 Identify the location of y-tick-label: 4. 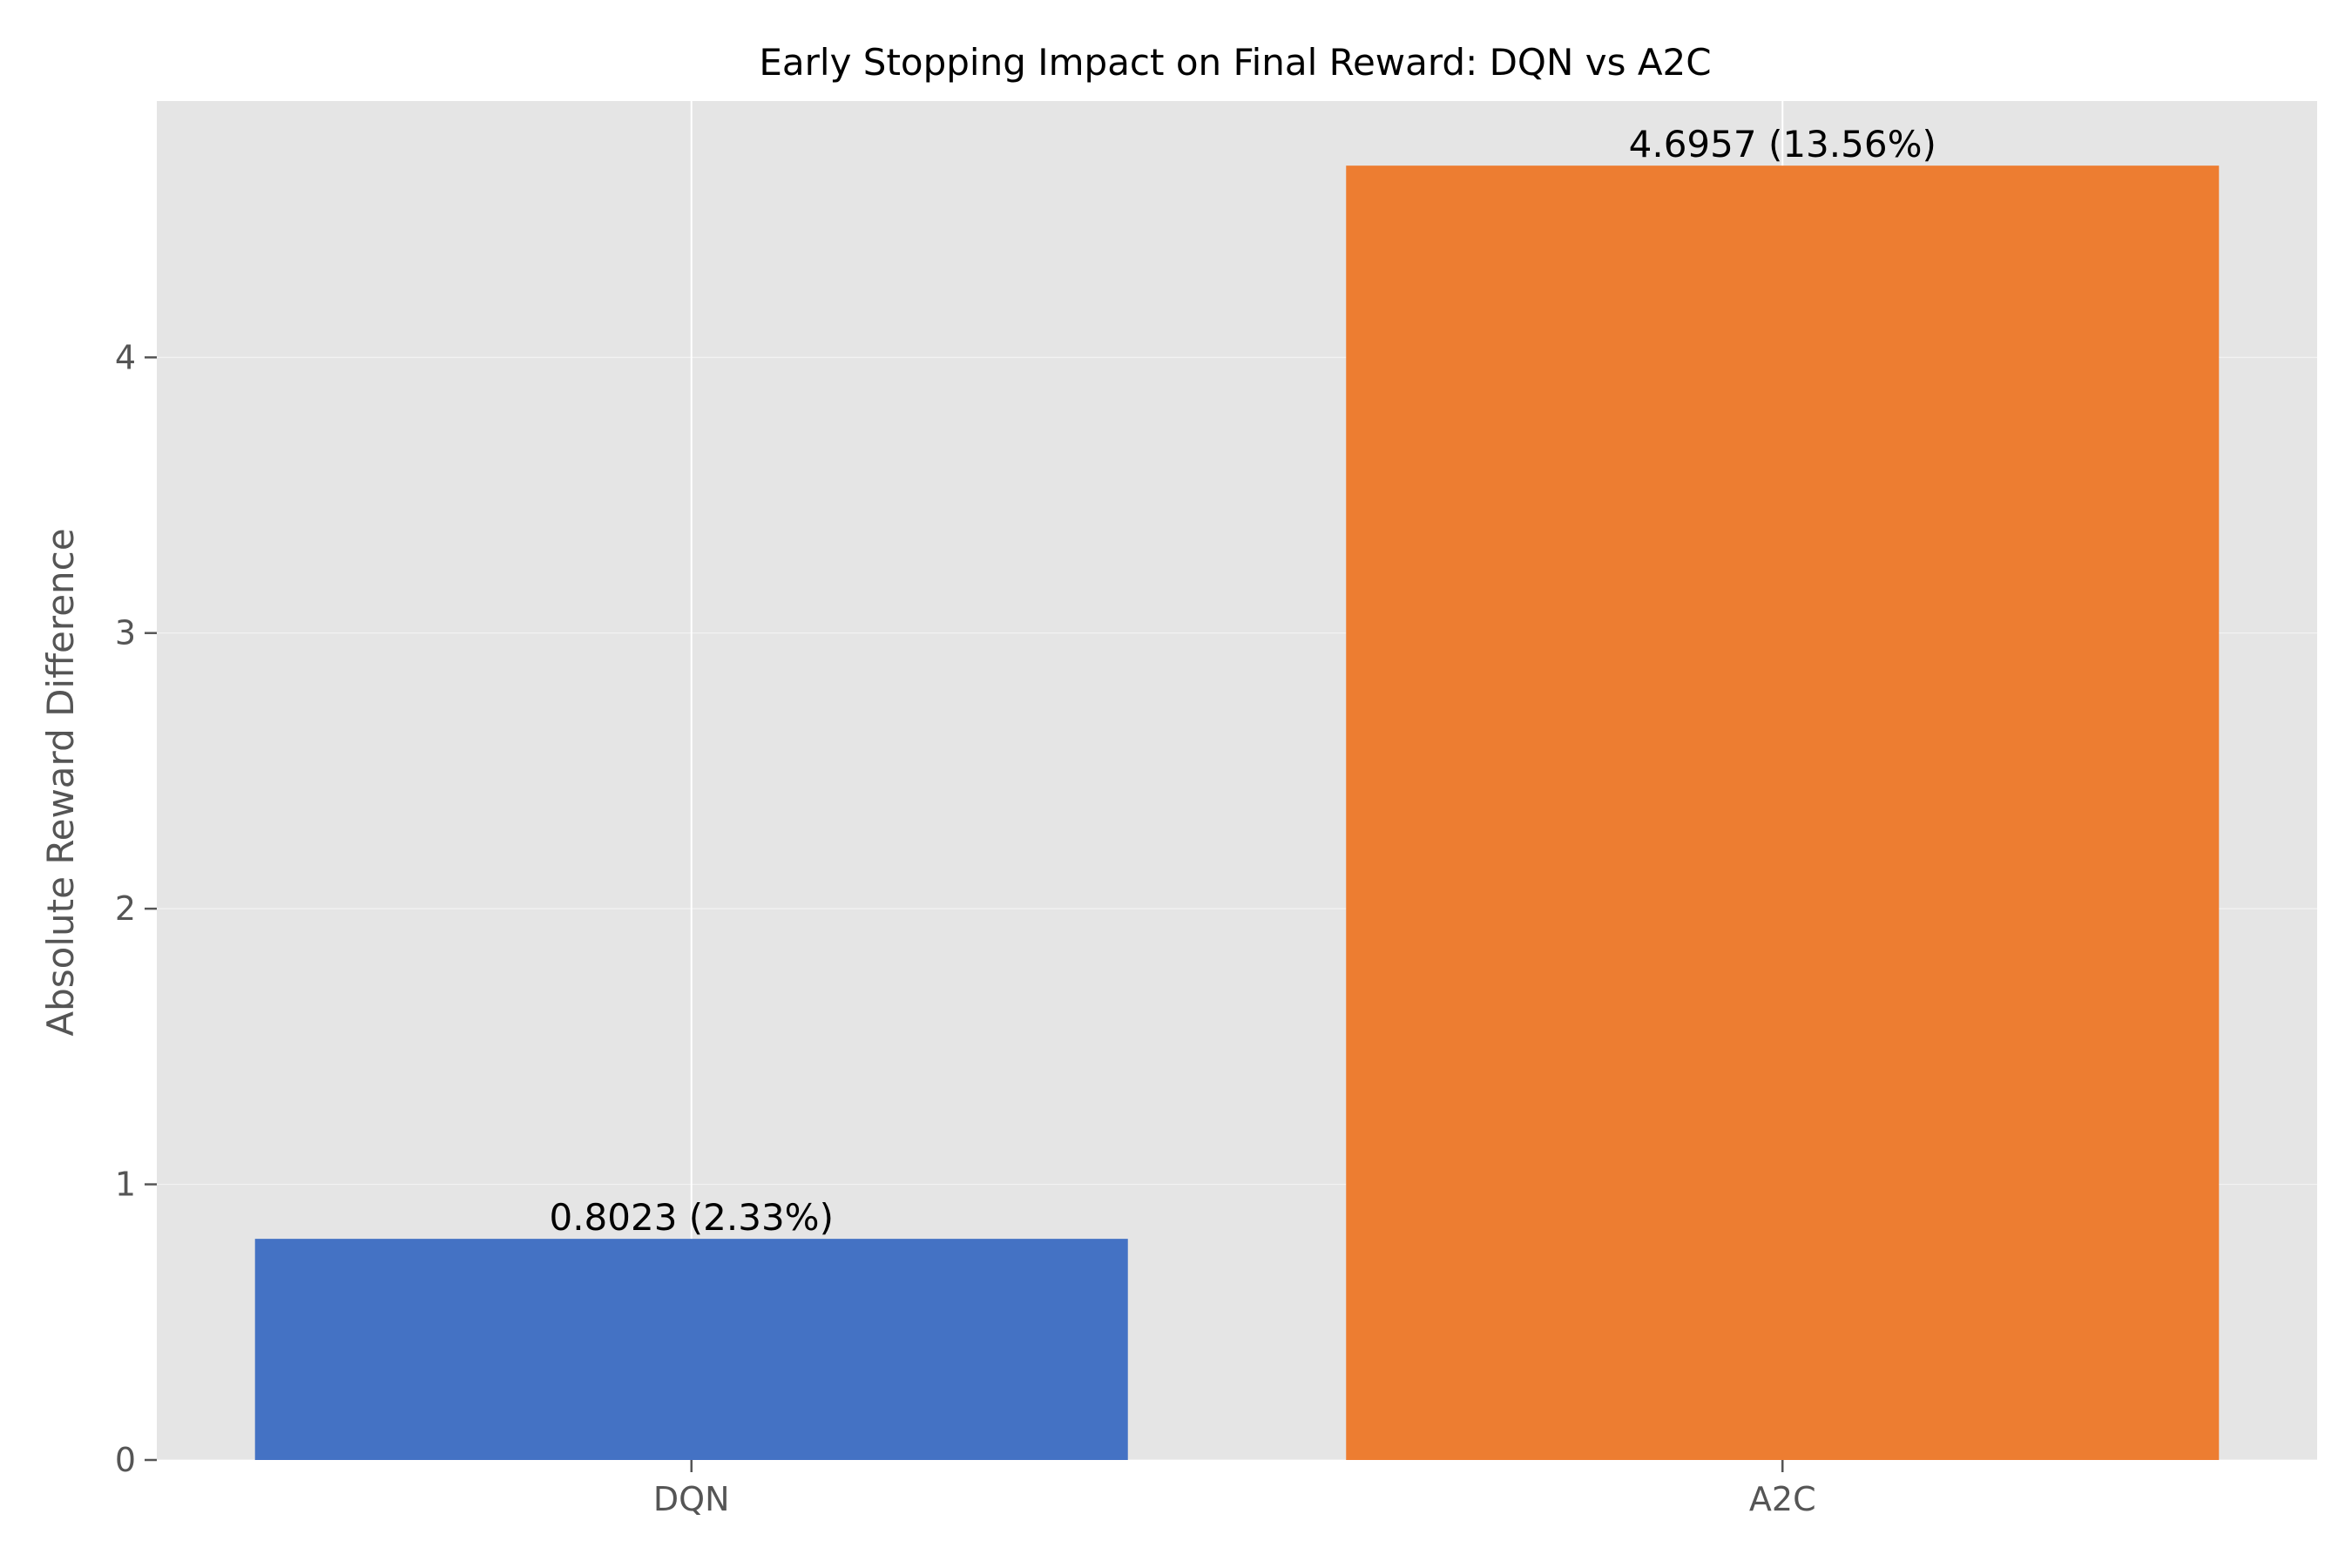
(125, 357).